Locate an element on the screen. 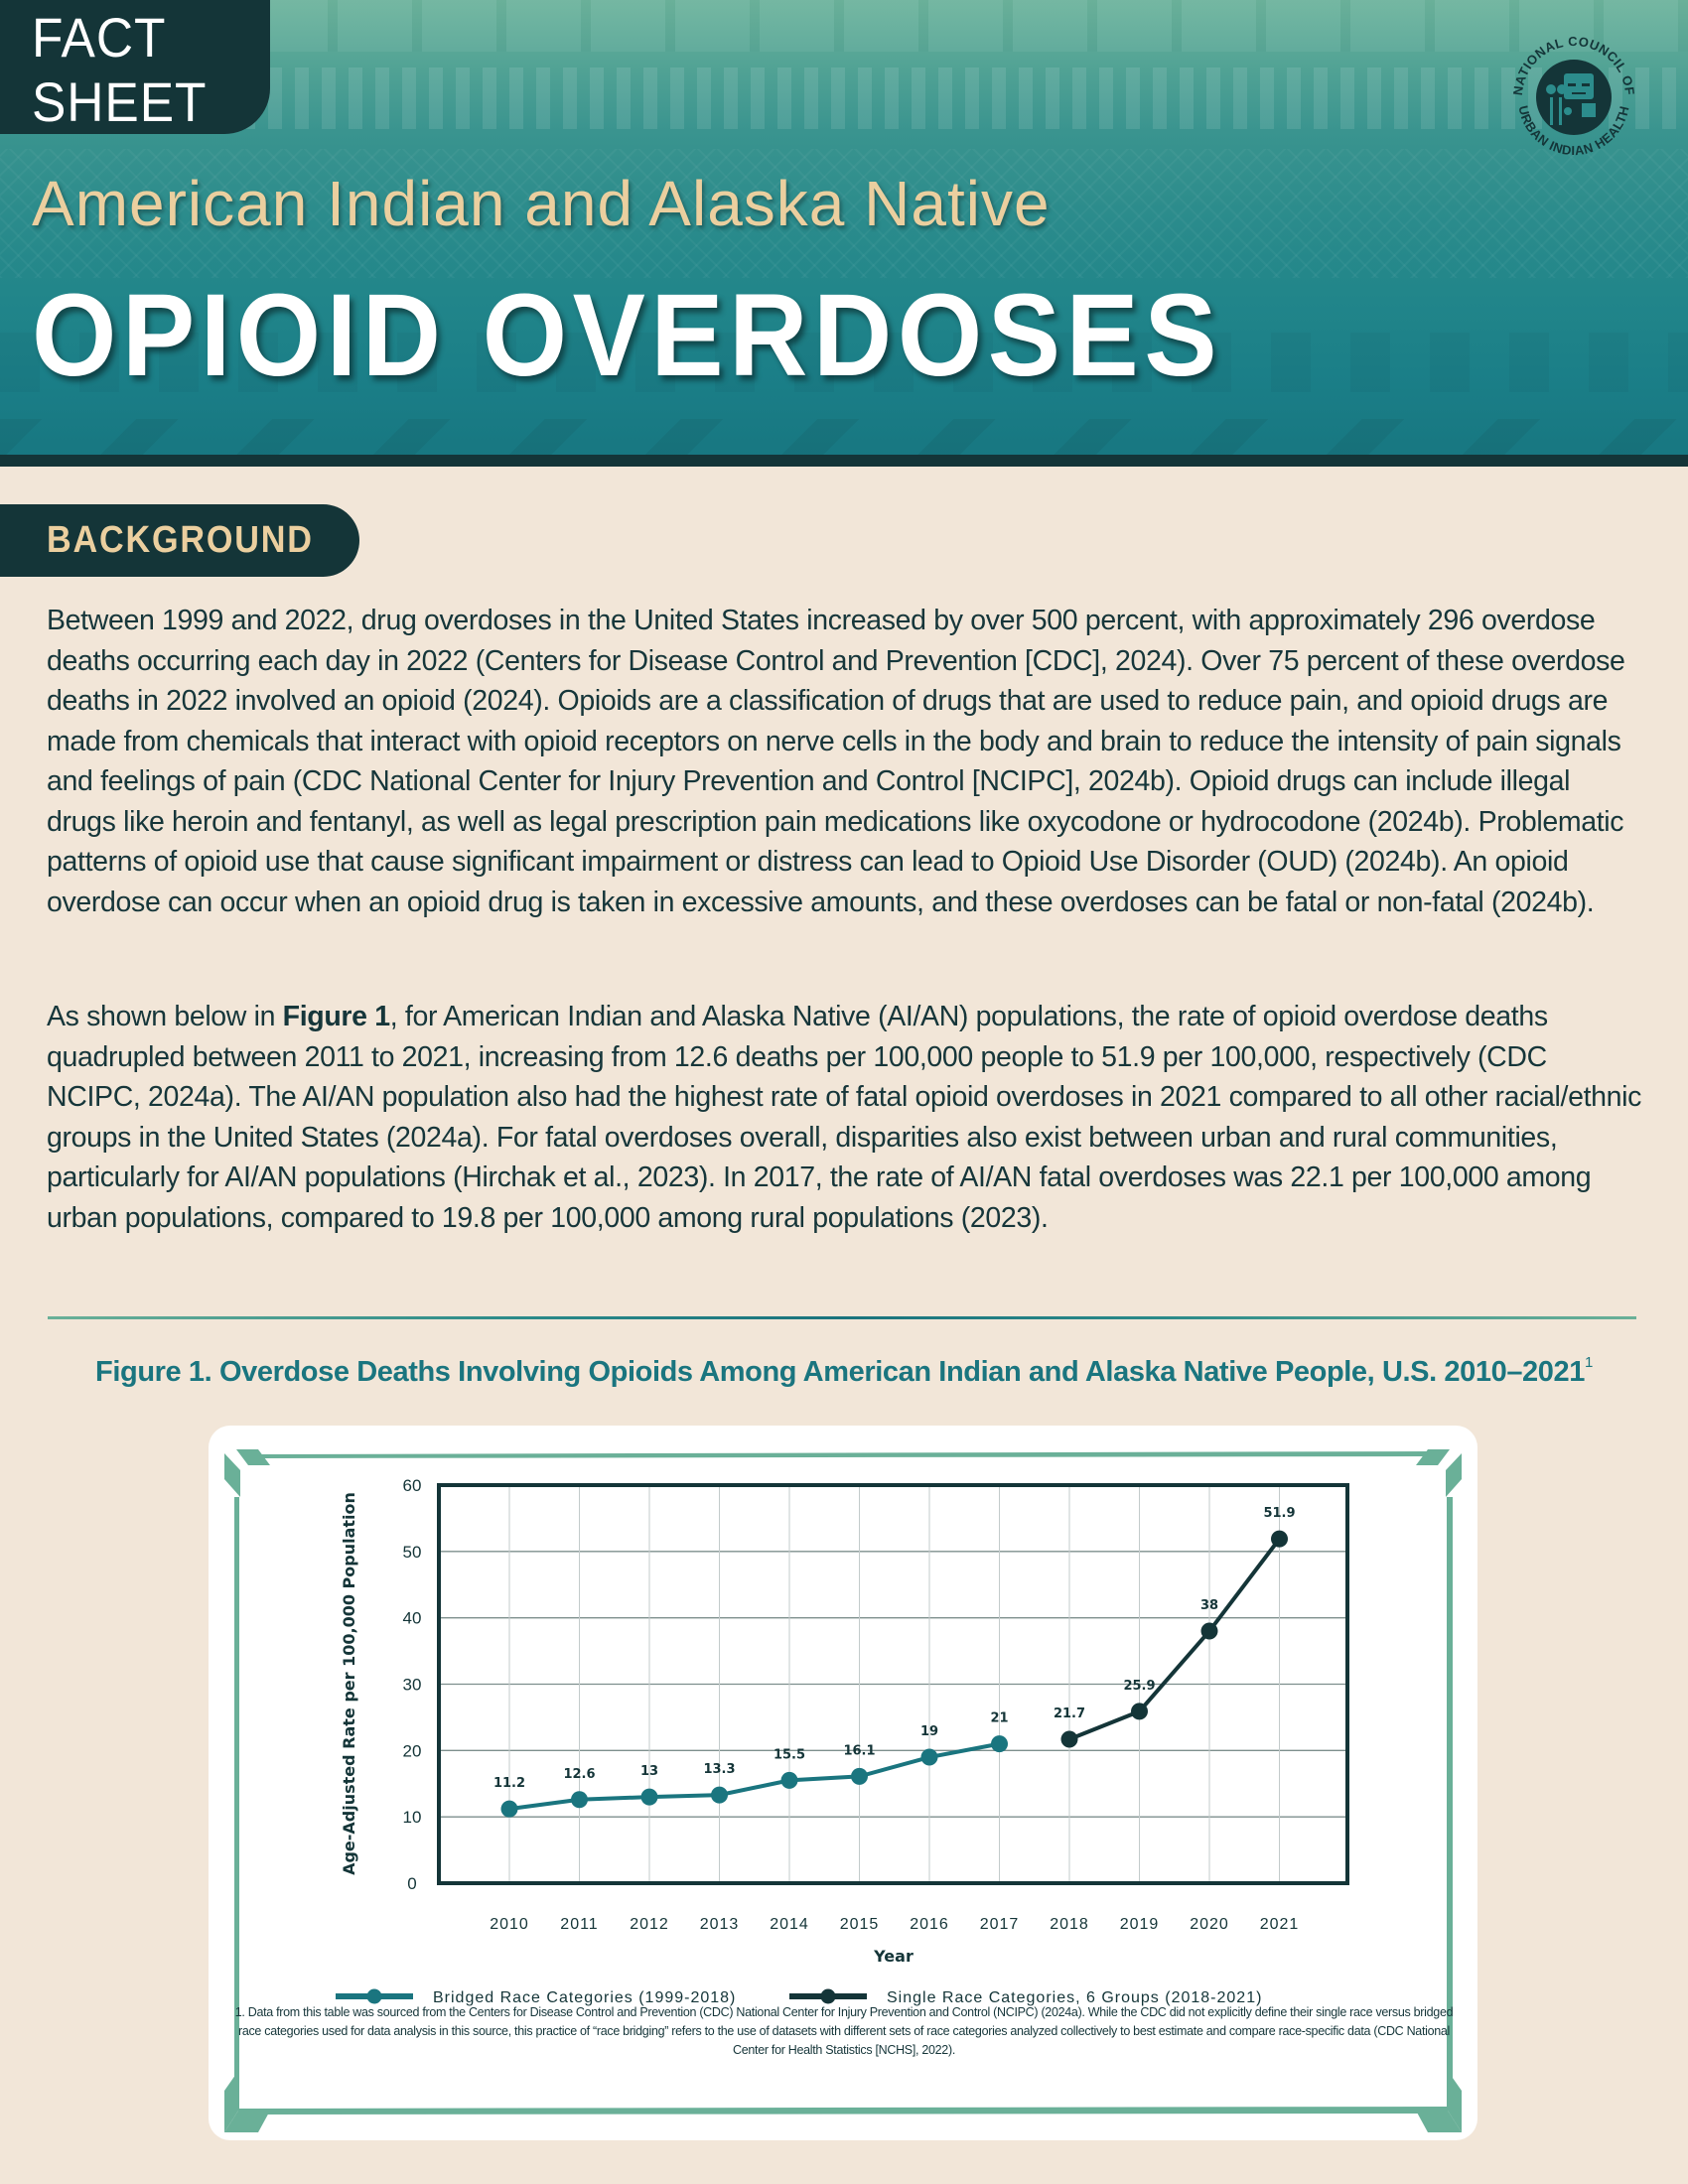 The image size is (1688, 2184). legend-item-1: Bridged Race Categories (1999-2018) is located at coordinates (536, 1997).